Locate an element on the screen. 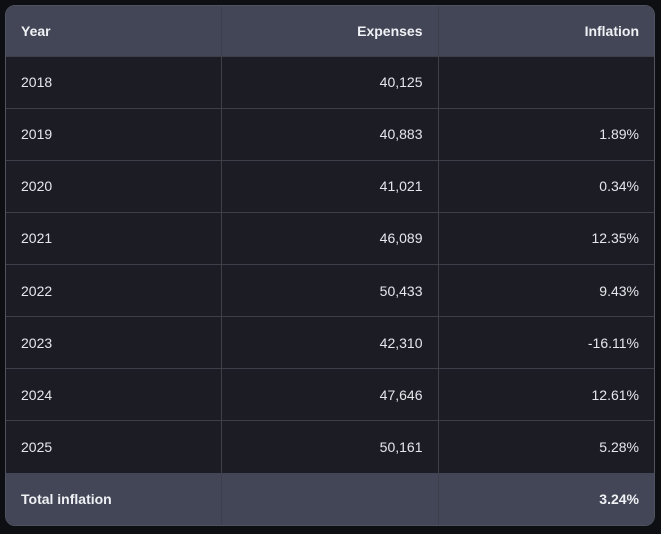  table-row: 2020 41,021 0.34% is located at coordinates (330, 186).